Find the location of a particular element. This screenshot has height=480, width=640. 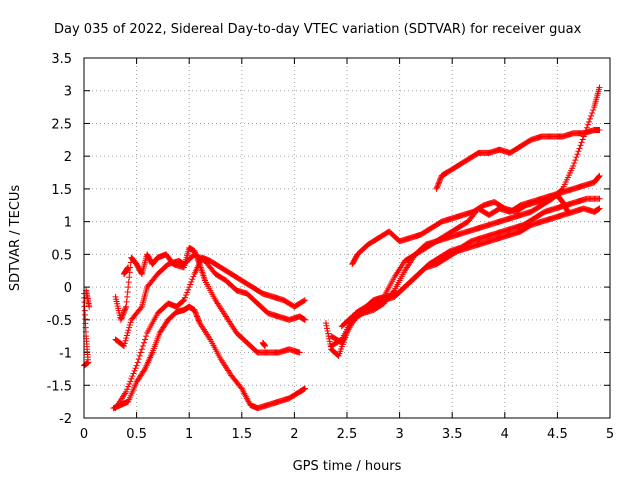

y-axis-label: SDTVAR / TECUs is located at coordinates (15, 238).